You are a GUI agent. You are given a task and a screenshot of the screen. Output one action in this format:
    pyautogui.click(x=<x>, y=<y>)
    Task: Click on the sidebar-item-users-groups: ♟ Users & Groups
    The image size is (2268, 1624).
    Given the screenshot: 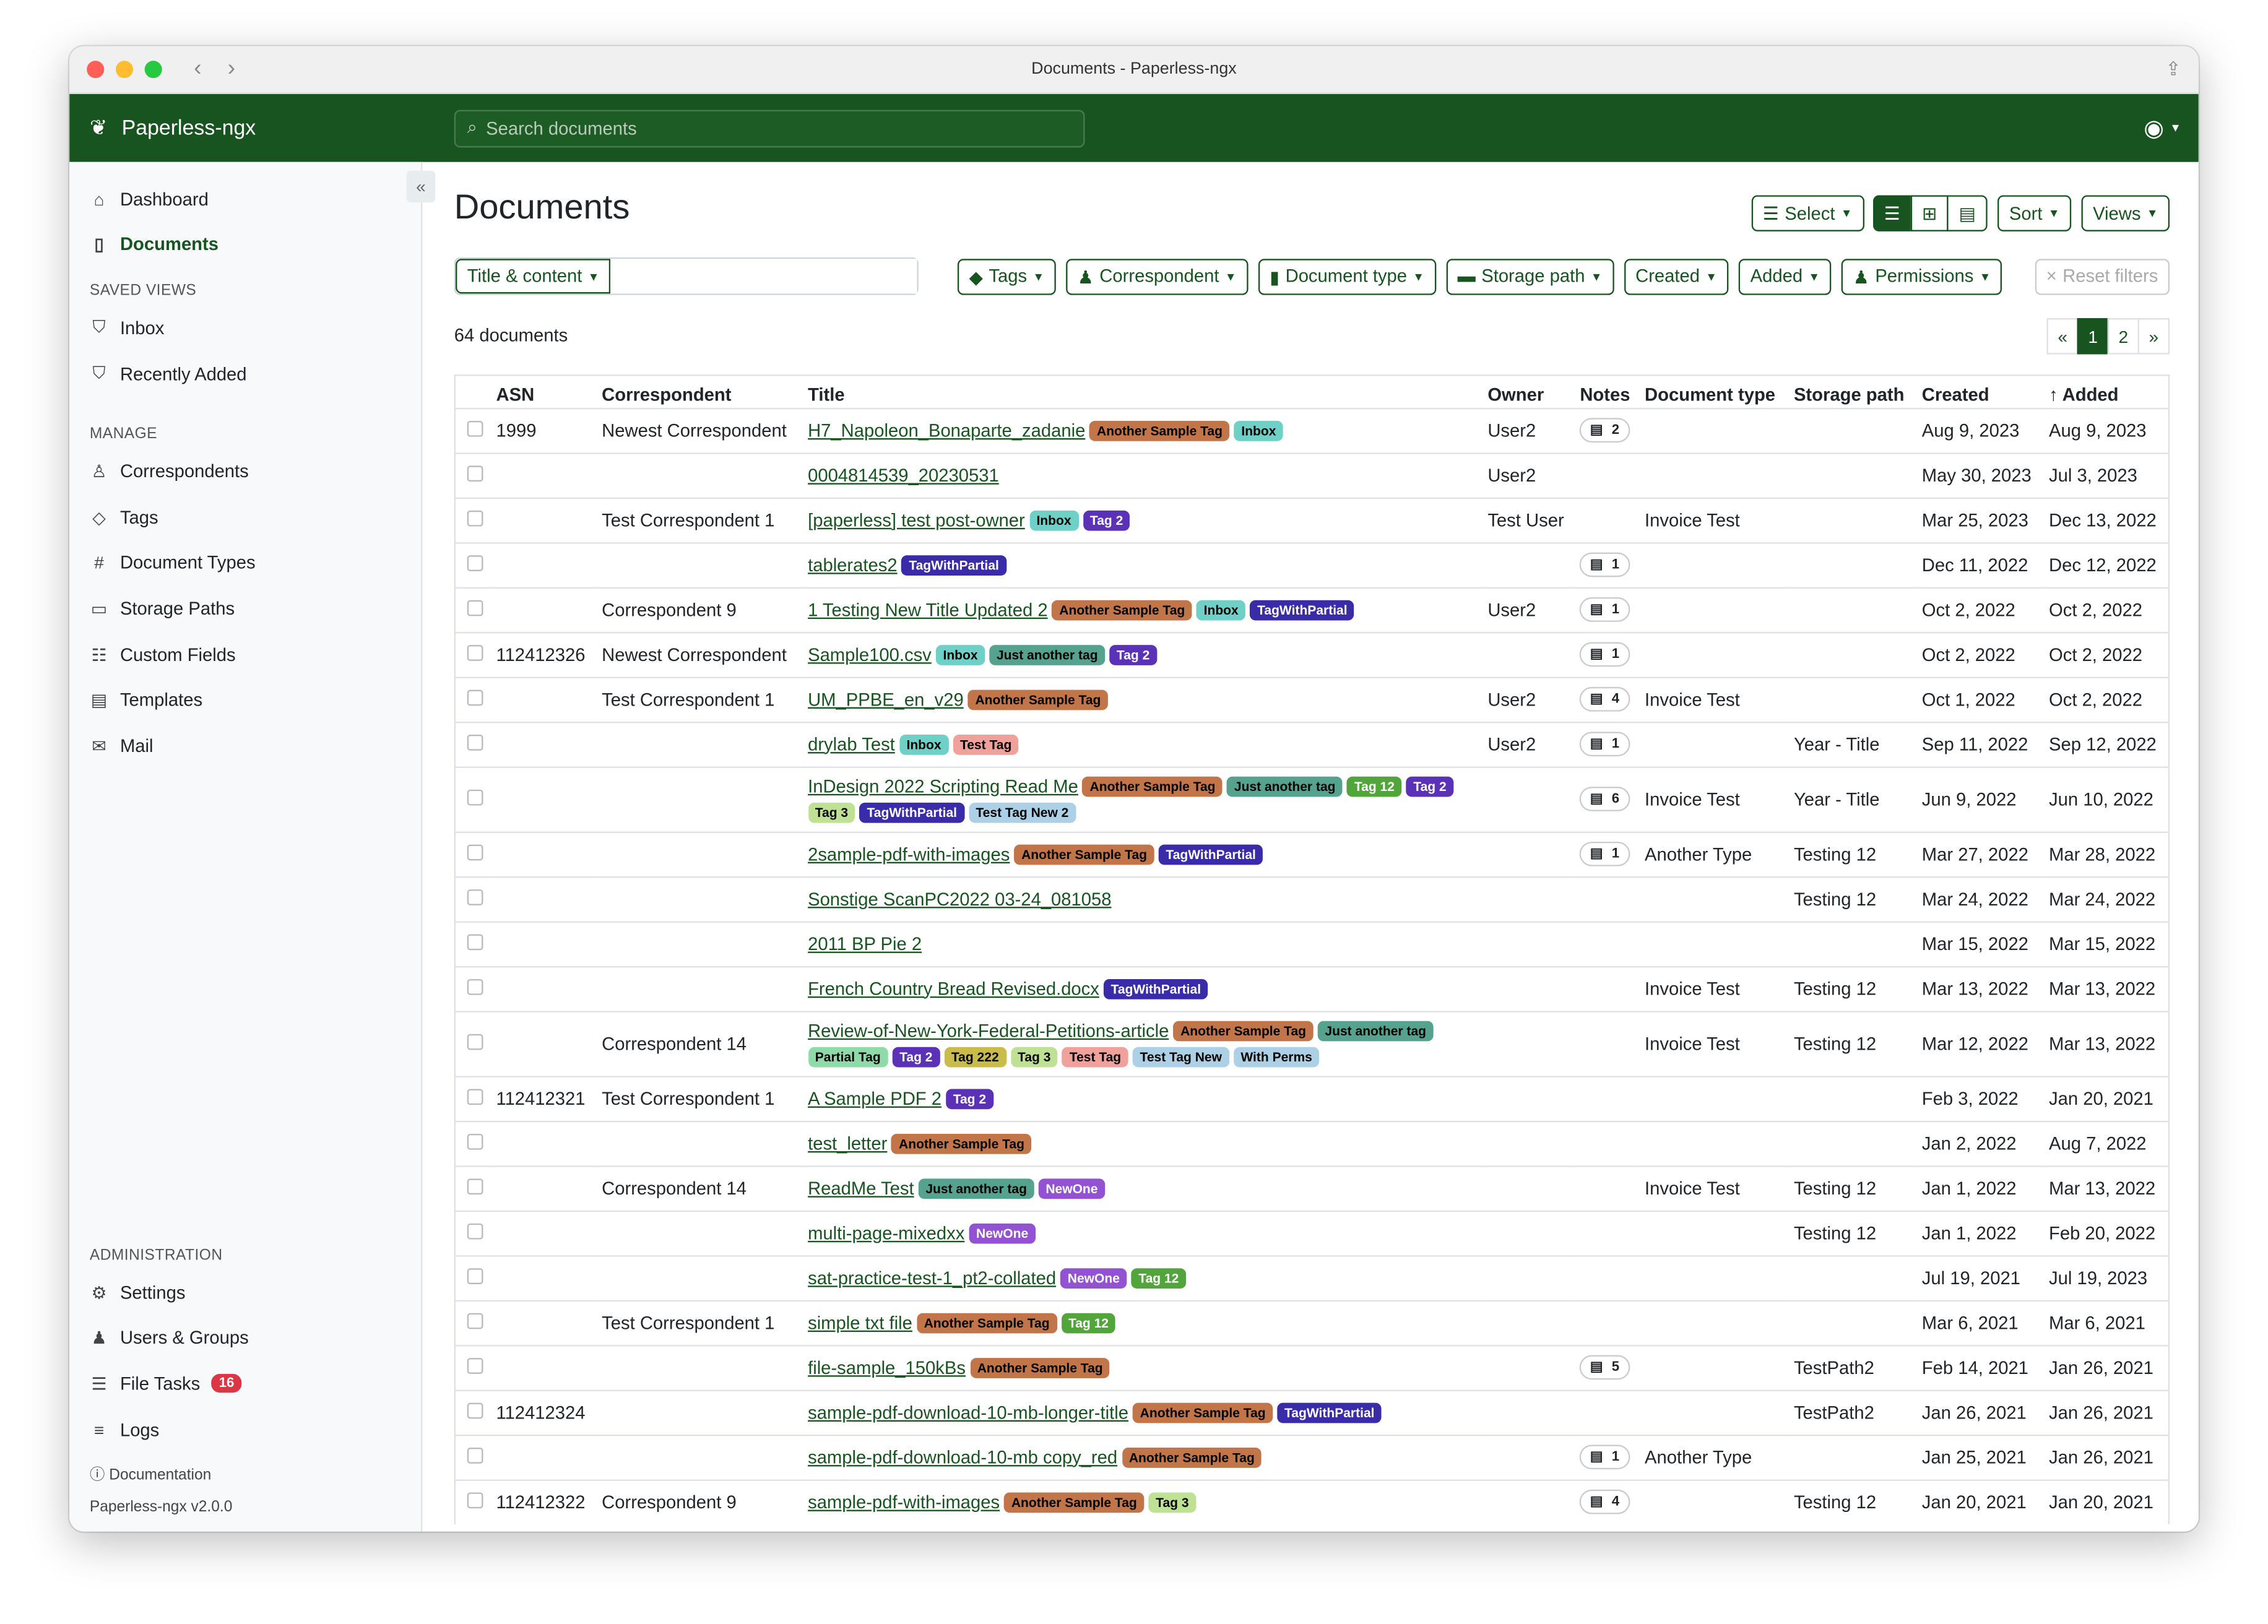 What is the action you would take?
    pyautogui.click(x=245, y=1338)
    